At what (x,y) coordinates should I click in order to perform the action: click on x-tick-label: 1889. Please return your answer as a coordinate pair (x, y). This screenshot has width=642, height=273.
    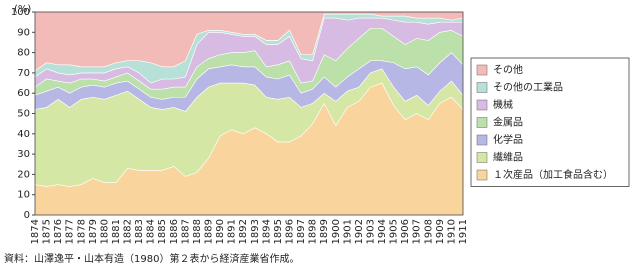
    Looking at the image, I should click on (209, 231).